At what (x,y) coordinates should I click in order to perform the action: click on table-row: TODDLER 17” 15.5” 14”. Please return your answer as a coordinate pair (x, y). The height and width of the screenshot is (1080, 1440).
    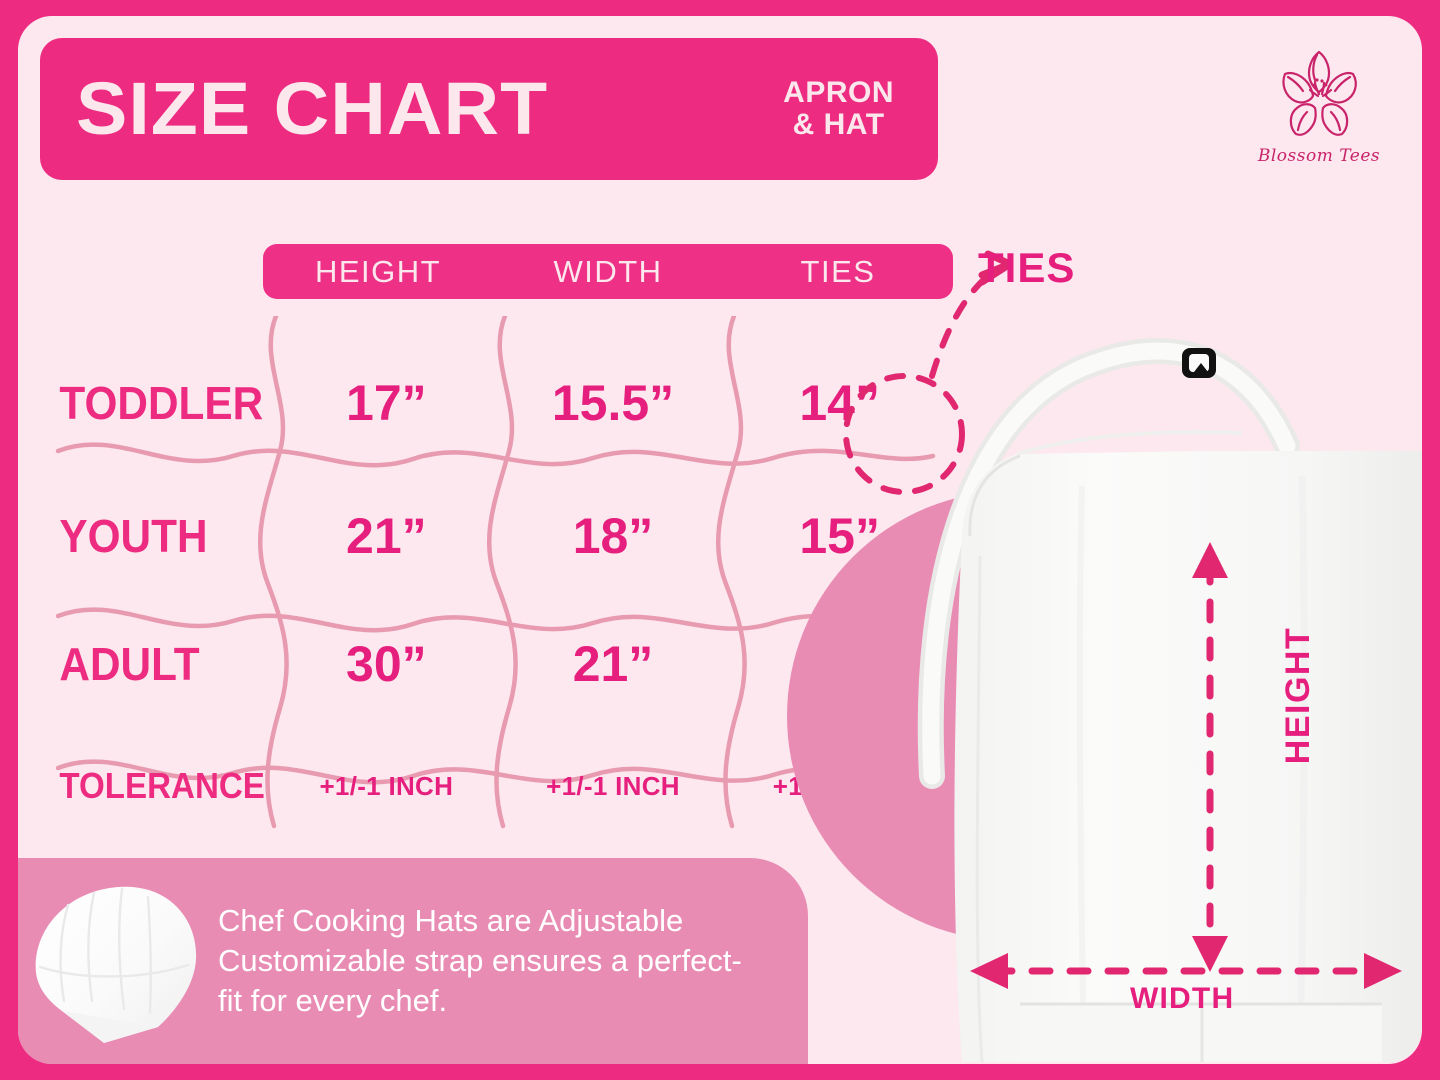
    Looking at the image, I should click on (485, 403).